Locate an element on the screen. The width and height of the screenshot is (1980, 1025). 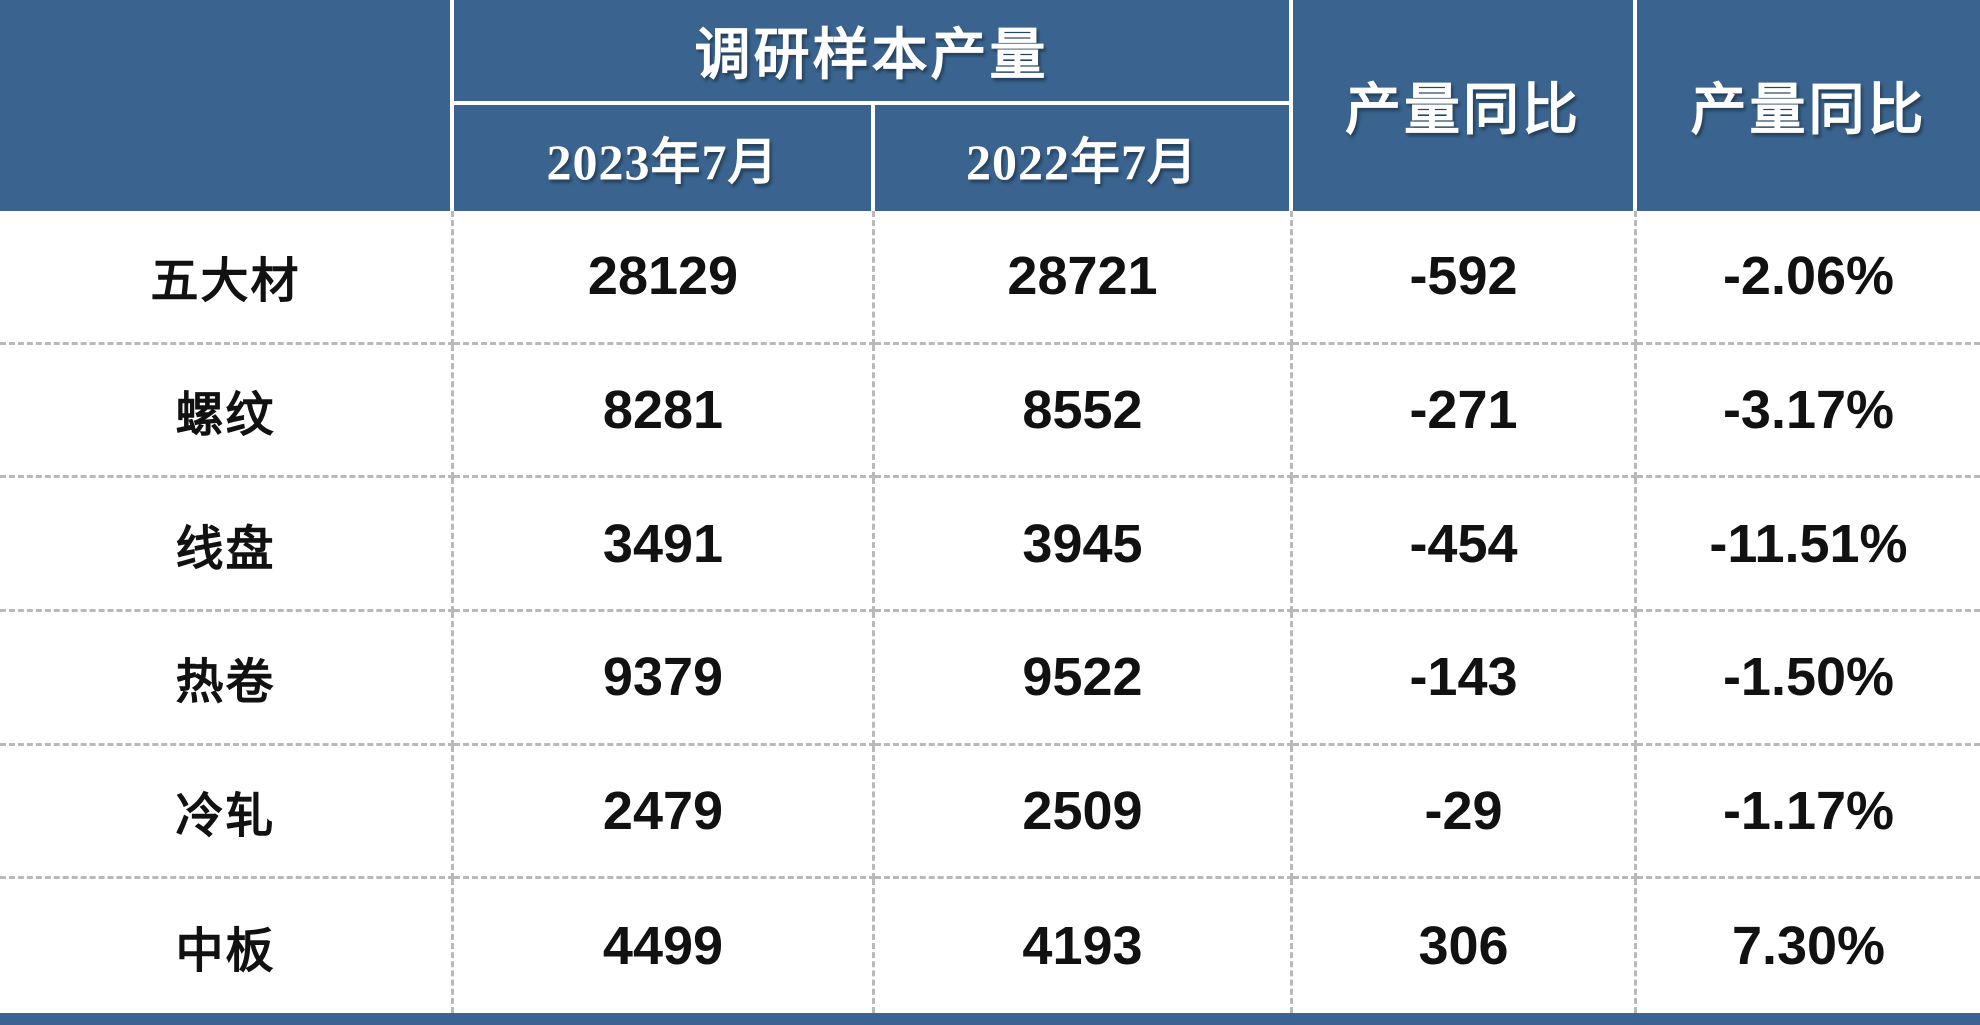
cell-2023: 4499 is located at coordinates (664, 946).